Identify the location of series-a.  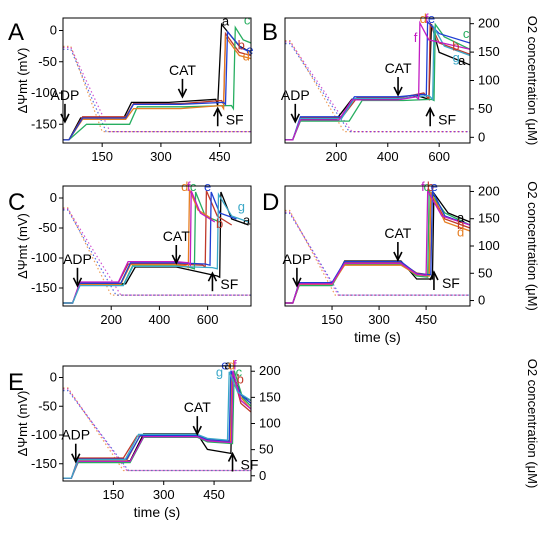
(157, 81).